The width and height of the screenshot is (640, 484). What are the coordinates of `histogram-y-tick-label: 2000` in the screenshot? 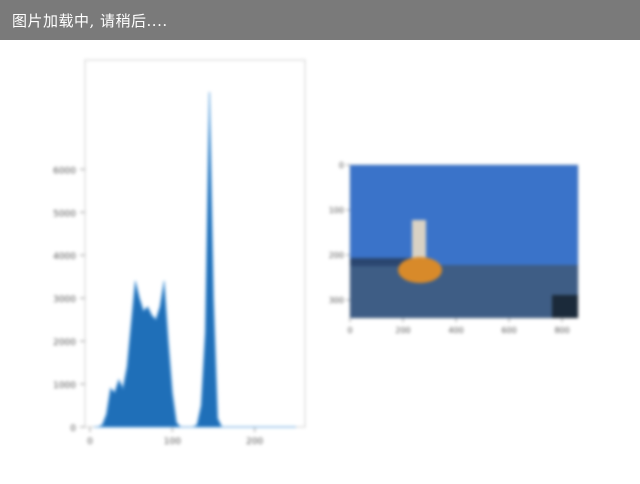 It's located at (64, 343).